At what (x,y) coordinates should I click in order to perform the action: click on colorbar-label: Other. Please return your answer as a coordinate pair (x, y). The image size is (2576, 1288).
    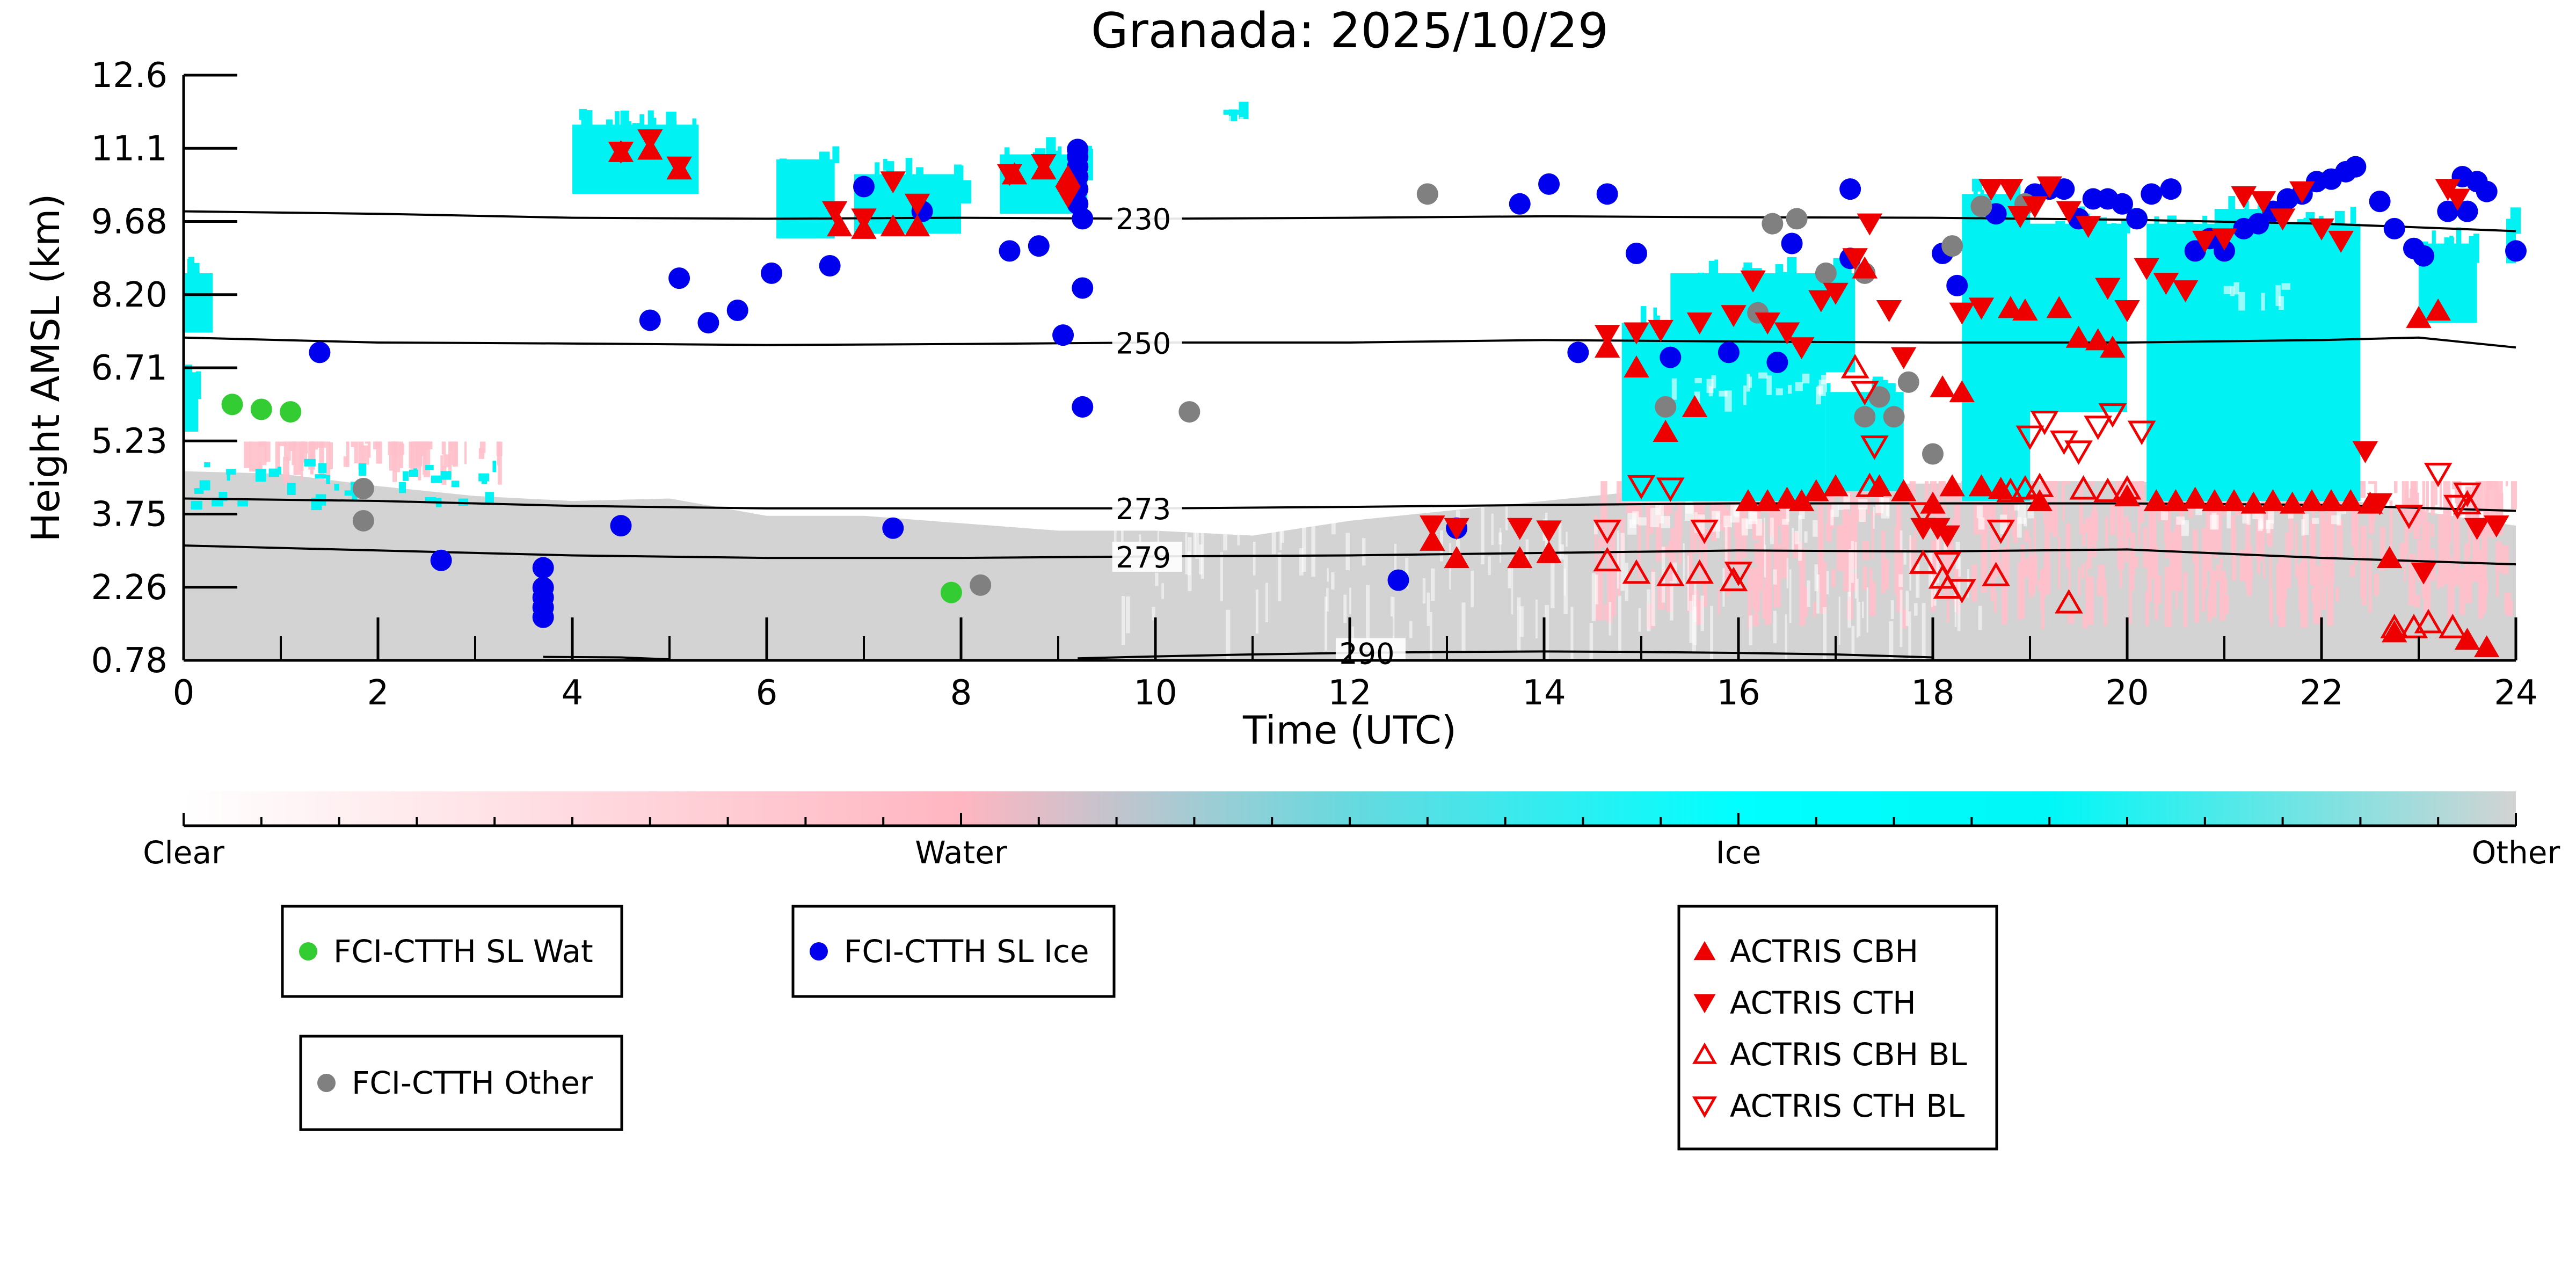
    Looking at the image, I should click on (2516, 852).